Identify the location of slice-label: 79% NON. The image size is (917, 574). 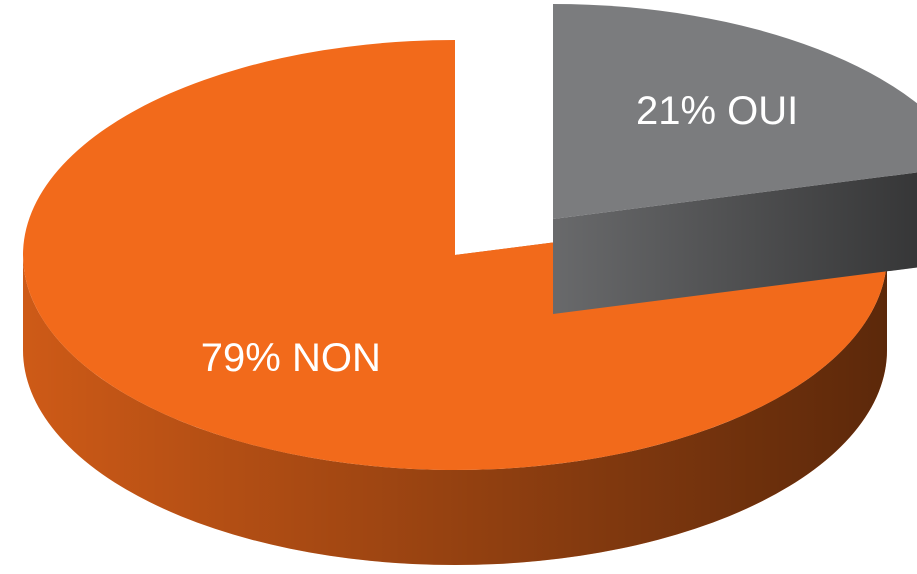
(291, 358).